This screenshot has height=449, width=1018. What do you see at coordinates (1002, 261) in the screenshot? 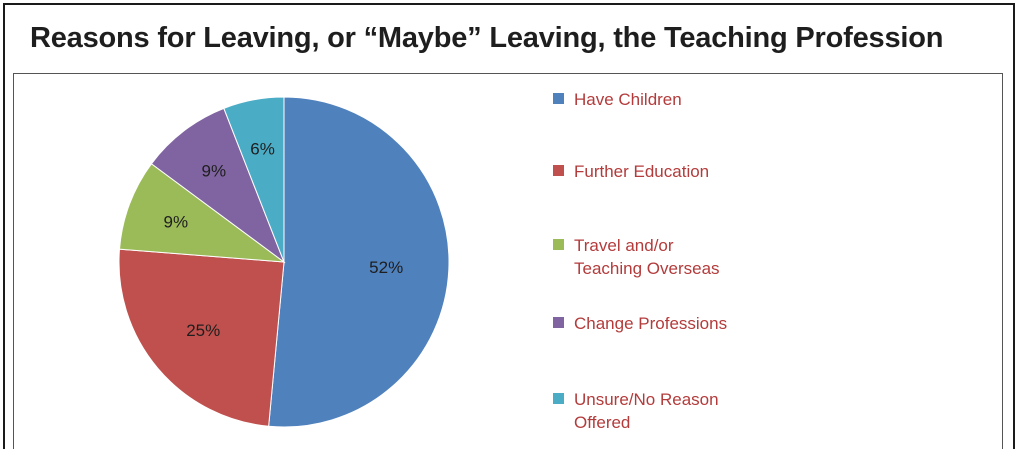
I see `chart-right-border` at bounding box center [1002, 261].